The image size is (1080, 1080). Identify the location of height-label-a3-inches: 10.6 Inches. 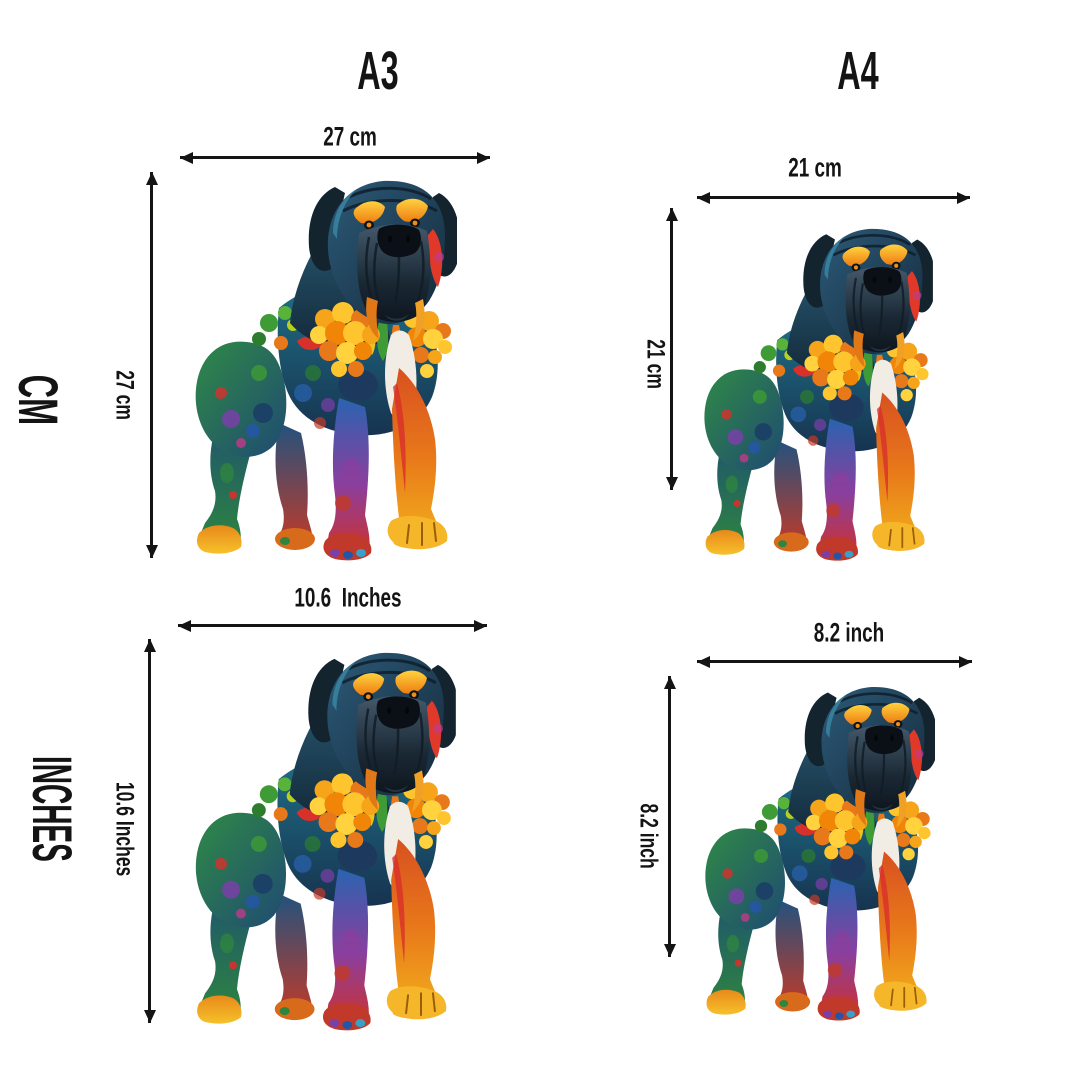
(124, 829).